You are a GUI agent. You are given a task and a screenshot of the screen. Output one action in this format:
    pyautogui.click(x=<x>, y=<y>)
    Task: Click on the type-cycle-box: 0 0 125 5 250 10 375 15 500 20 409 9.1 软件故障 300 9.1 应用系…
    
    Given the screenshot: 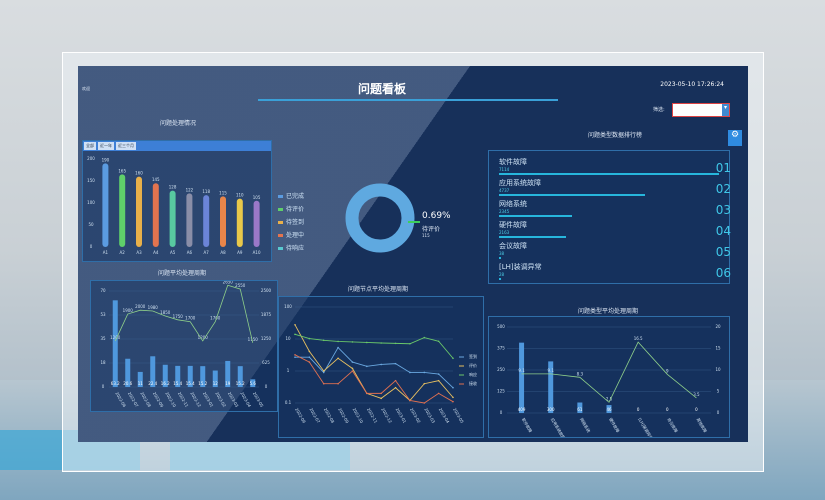 What is the action you would take?
    pyautogui.click(x=609, y=378)
    